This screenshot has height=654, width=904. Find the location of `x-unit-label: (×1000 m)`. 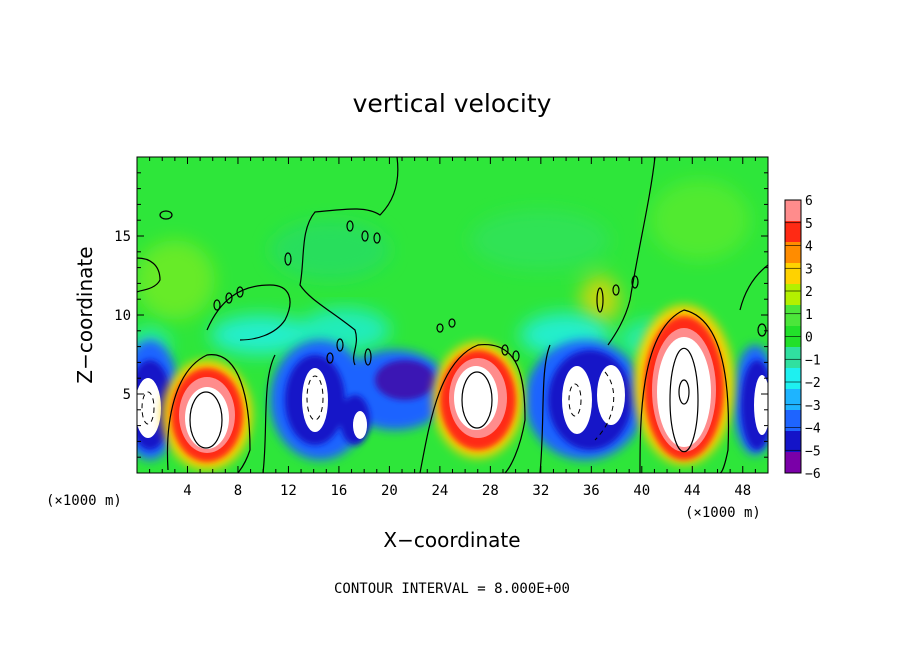

x-unit-label: (×1000 m) is located at coordinates (723, 513).